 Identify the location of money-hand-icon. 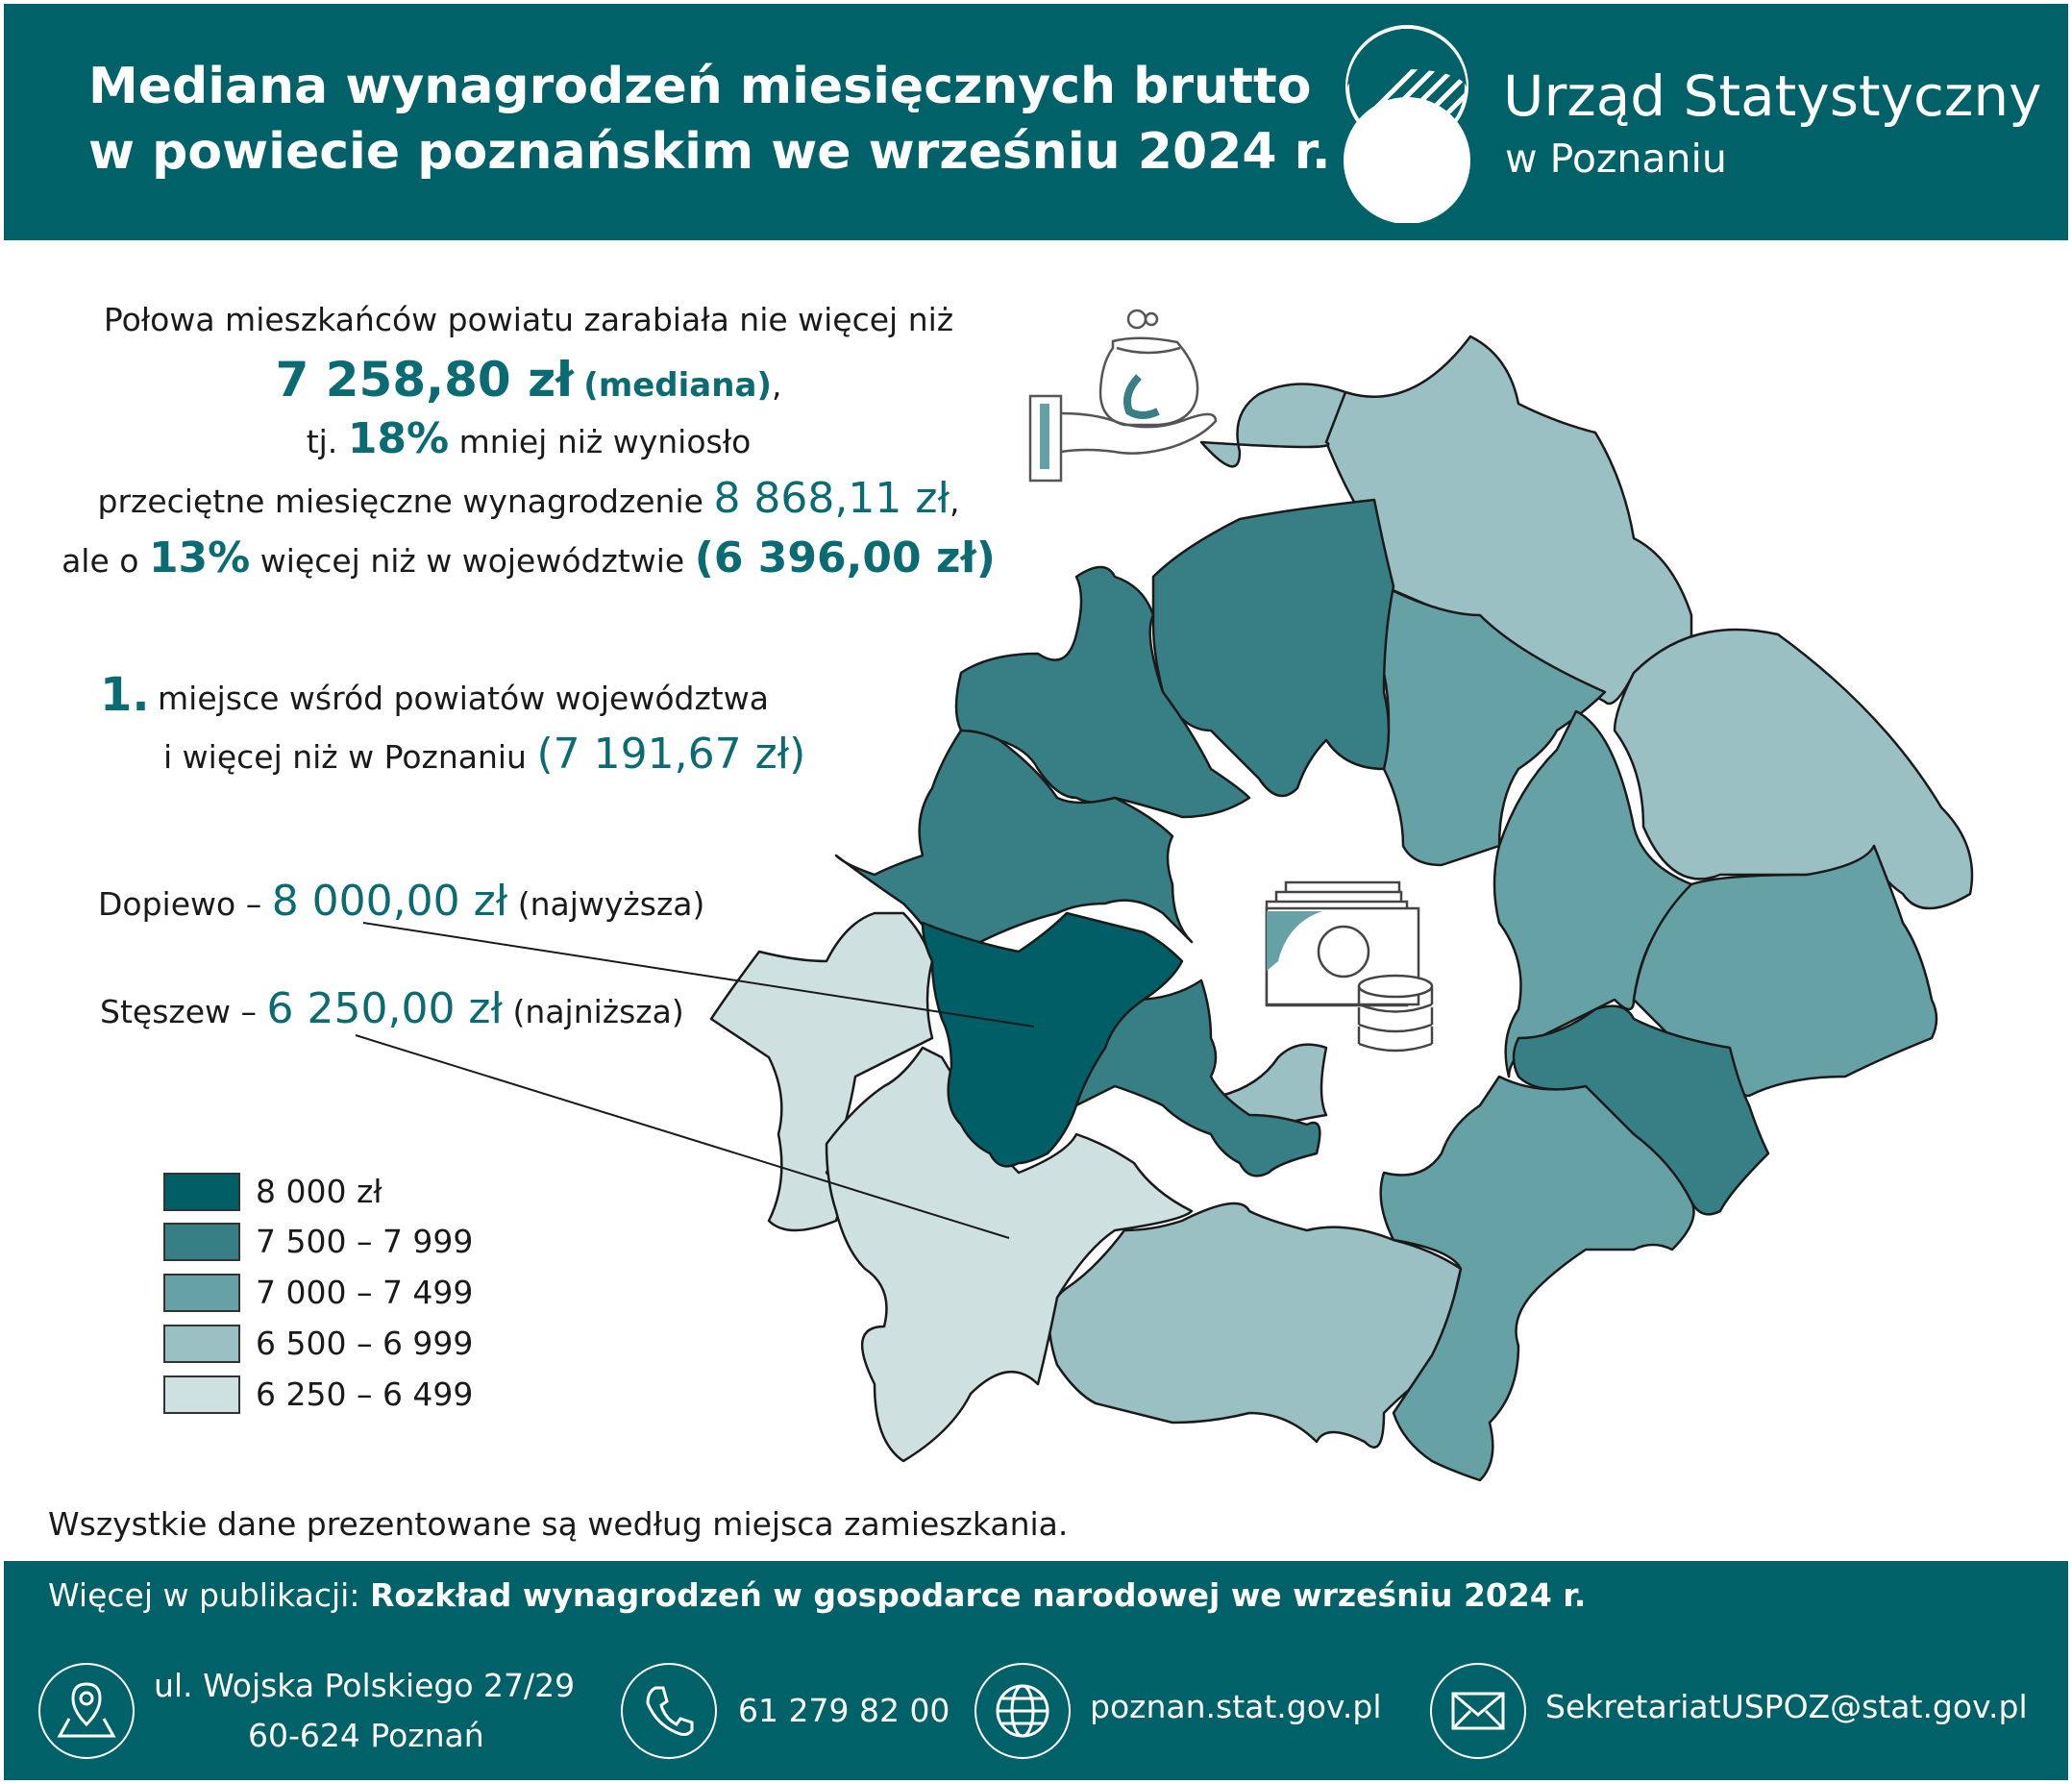
(1123, 396).